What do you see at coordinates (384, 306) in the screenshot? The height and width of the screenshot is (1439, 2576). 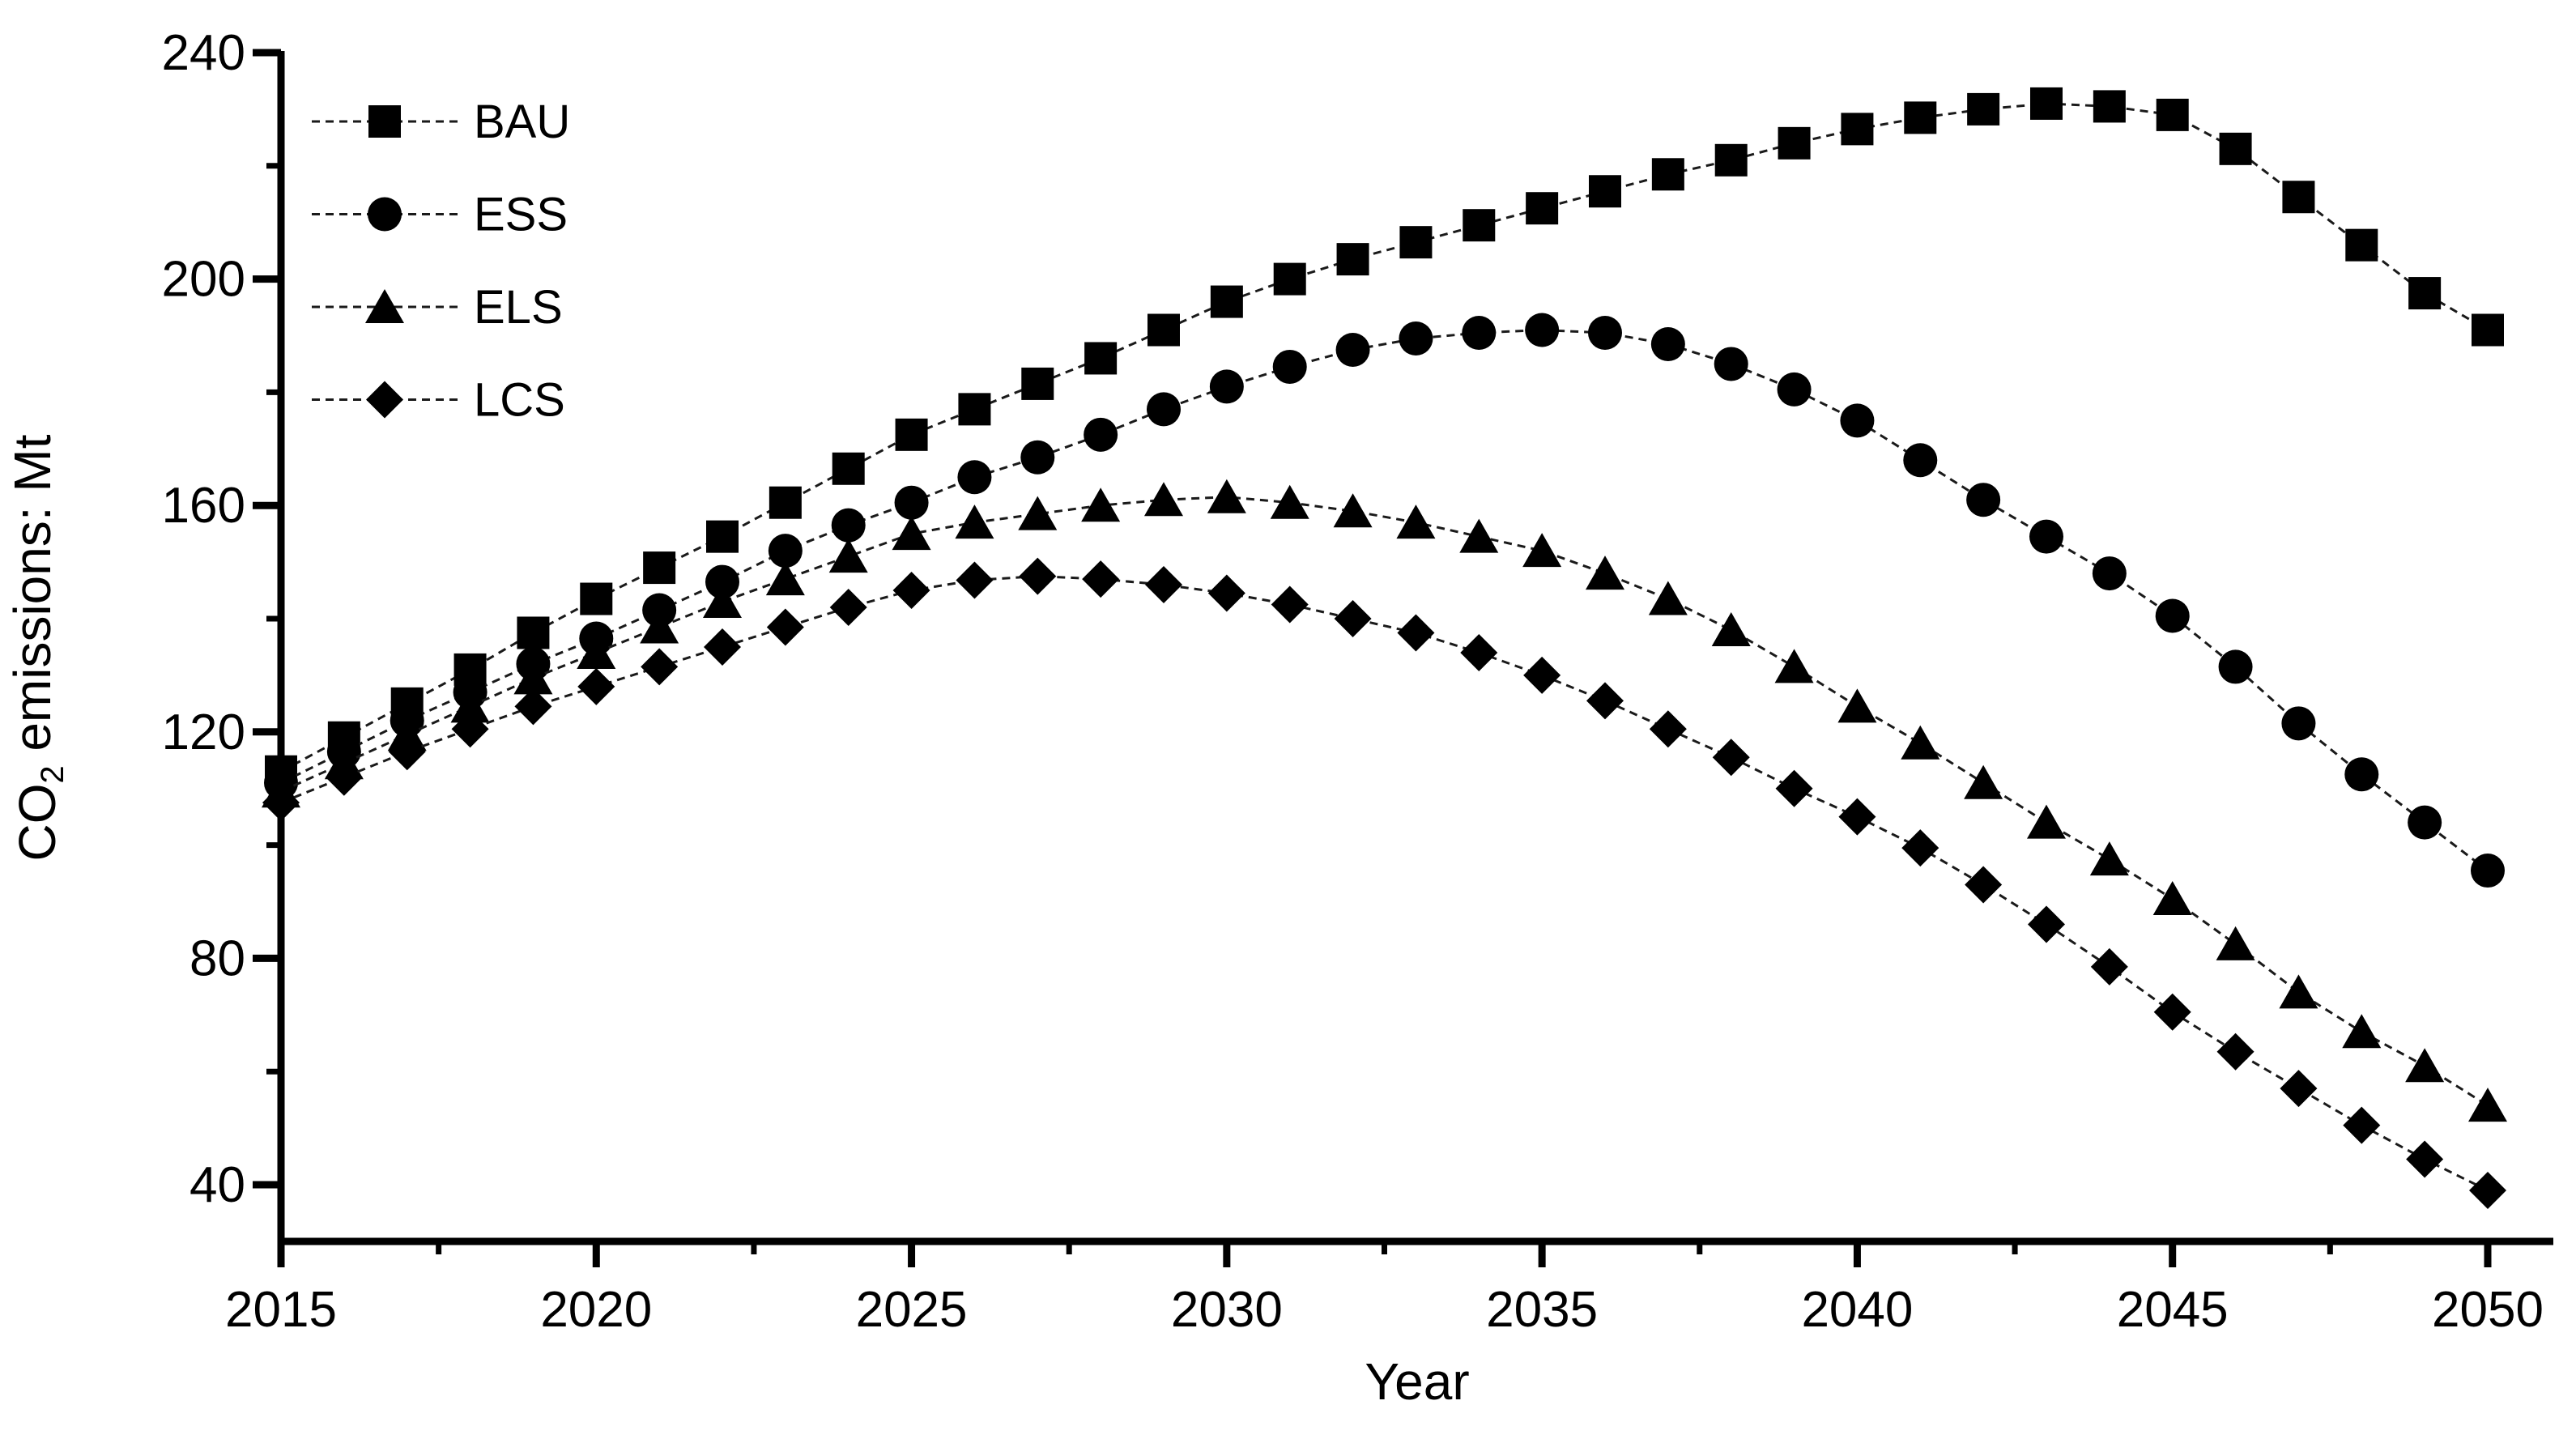 I see `legend-marker-triangle-icon` at bounding box center [384, 306].